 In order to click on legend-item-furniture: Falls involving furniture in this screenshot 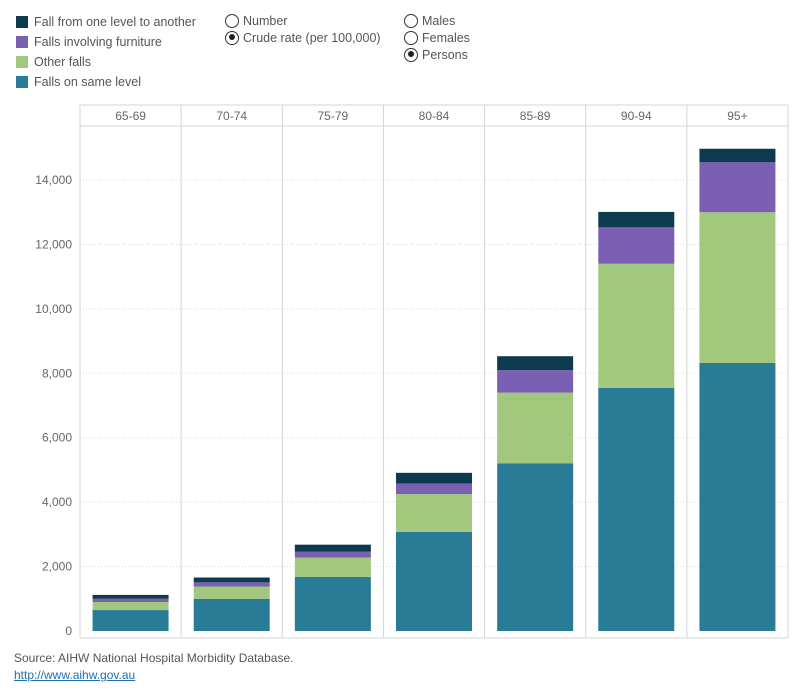, I will do `click(106, 42)`.